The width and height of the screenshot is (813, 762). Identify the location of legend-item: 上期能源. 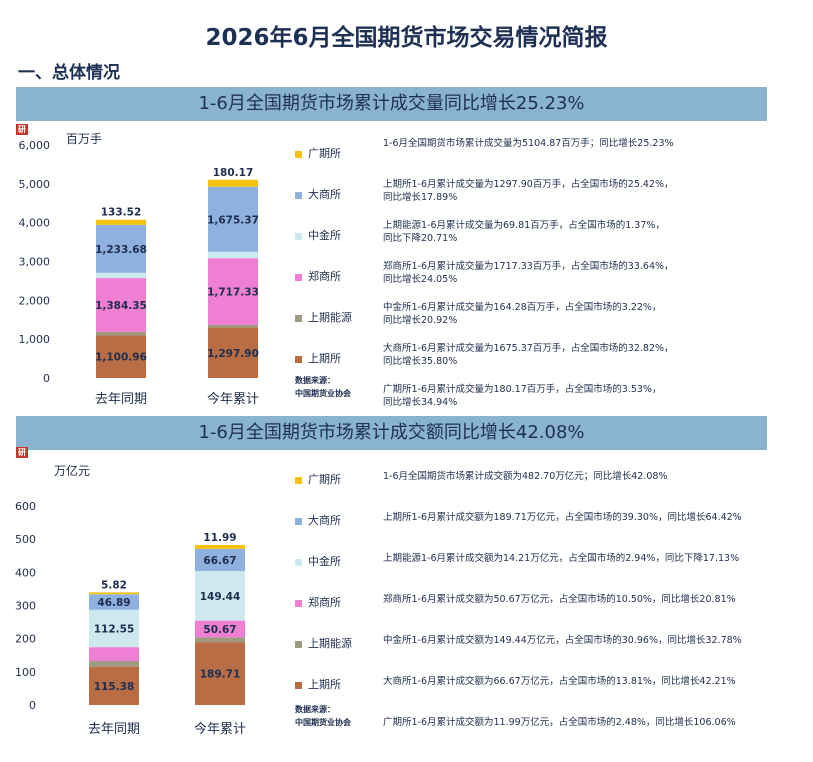
(323, 316).